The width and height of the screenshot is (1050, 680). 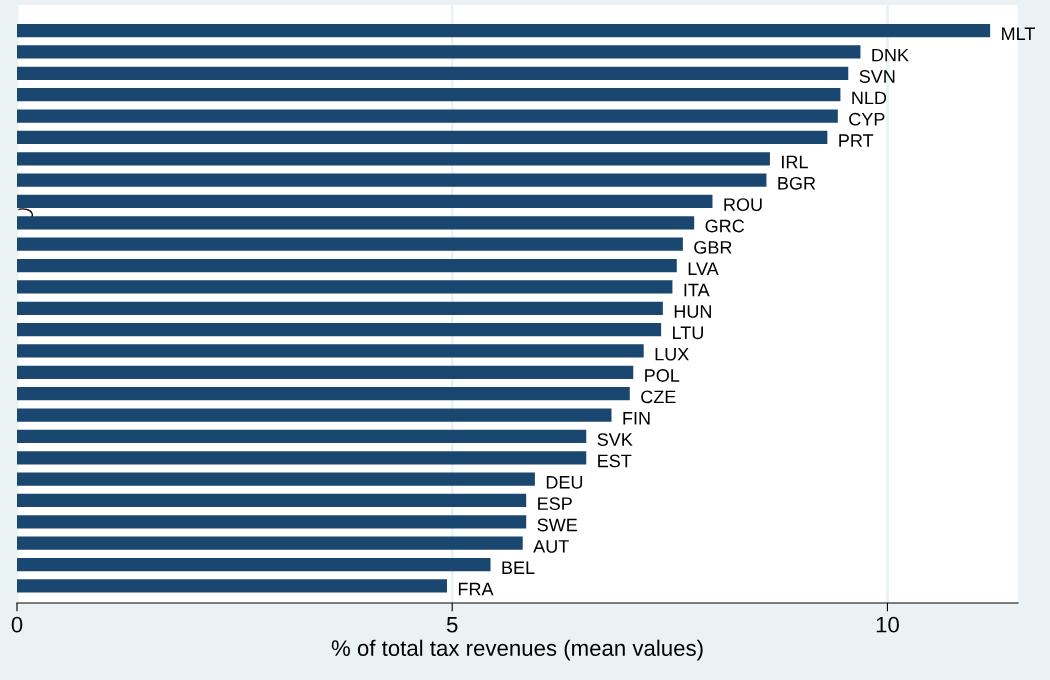 I want to click on y-tick-label: FIN, so click(x=636, y=418).